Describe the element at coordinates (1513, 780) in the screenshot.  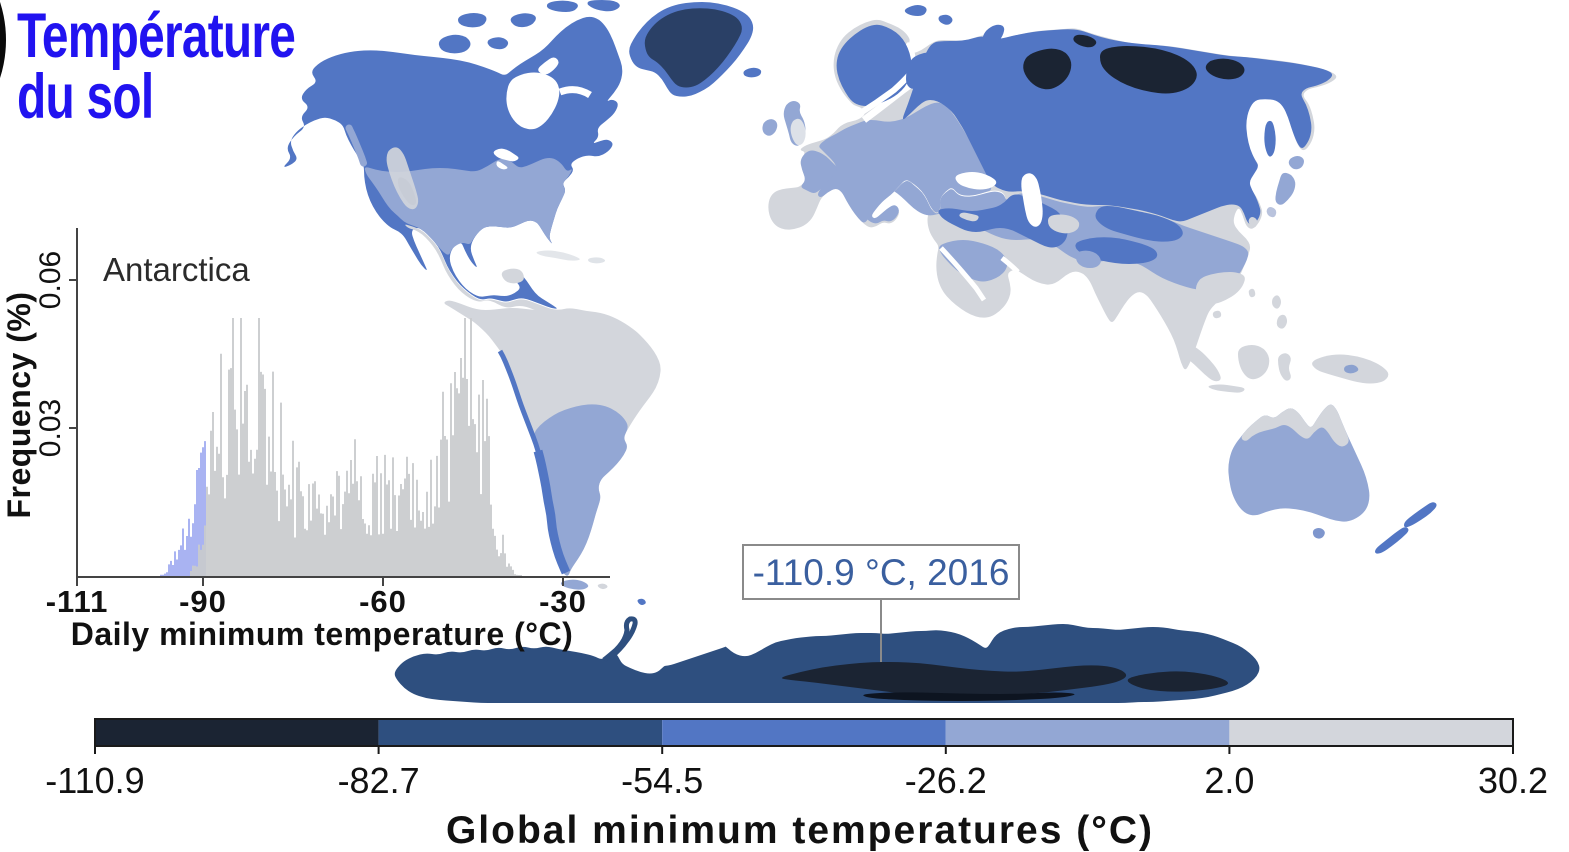
I see `svg-text: 30.2` at that location.